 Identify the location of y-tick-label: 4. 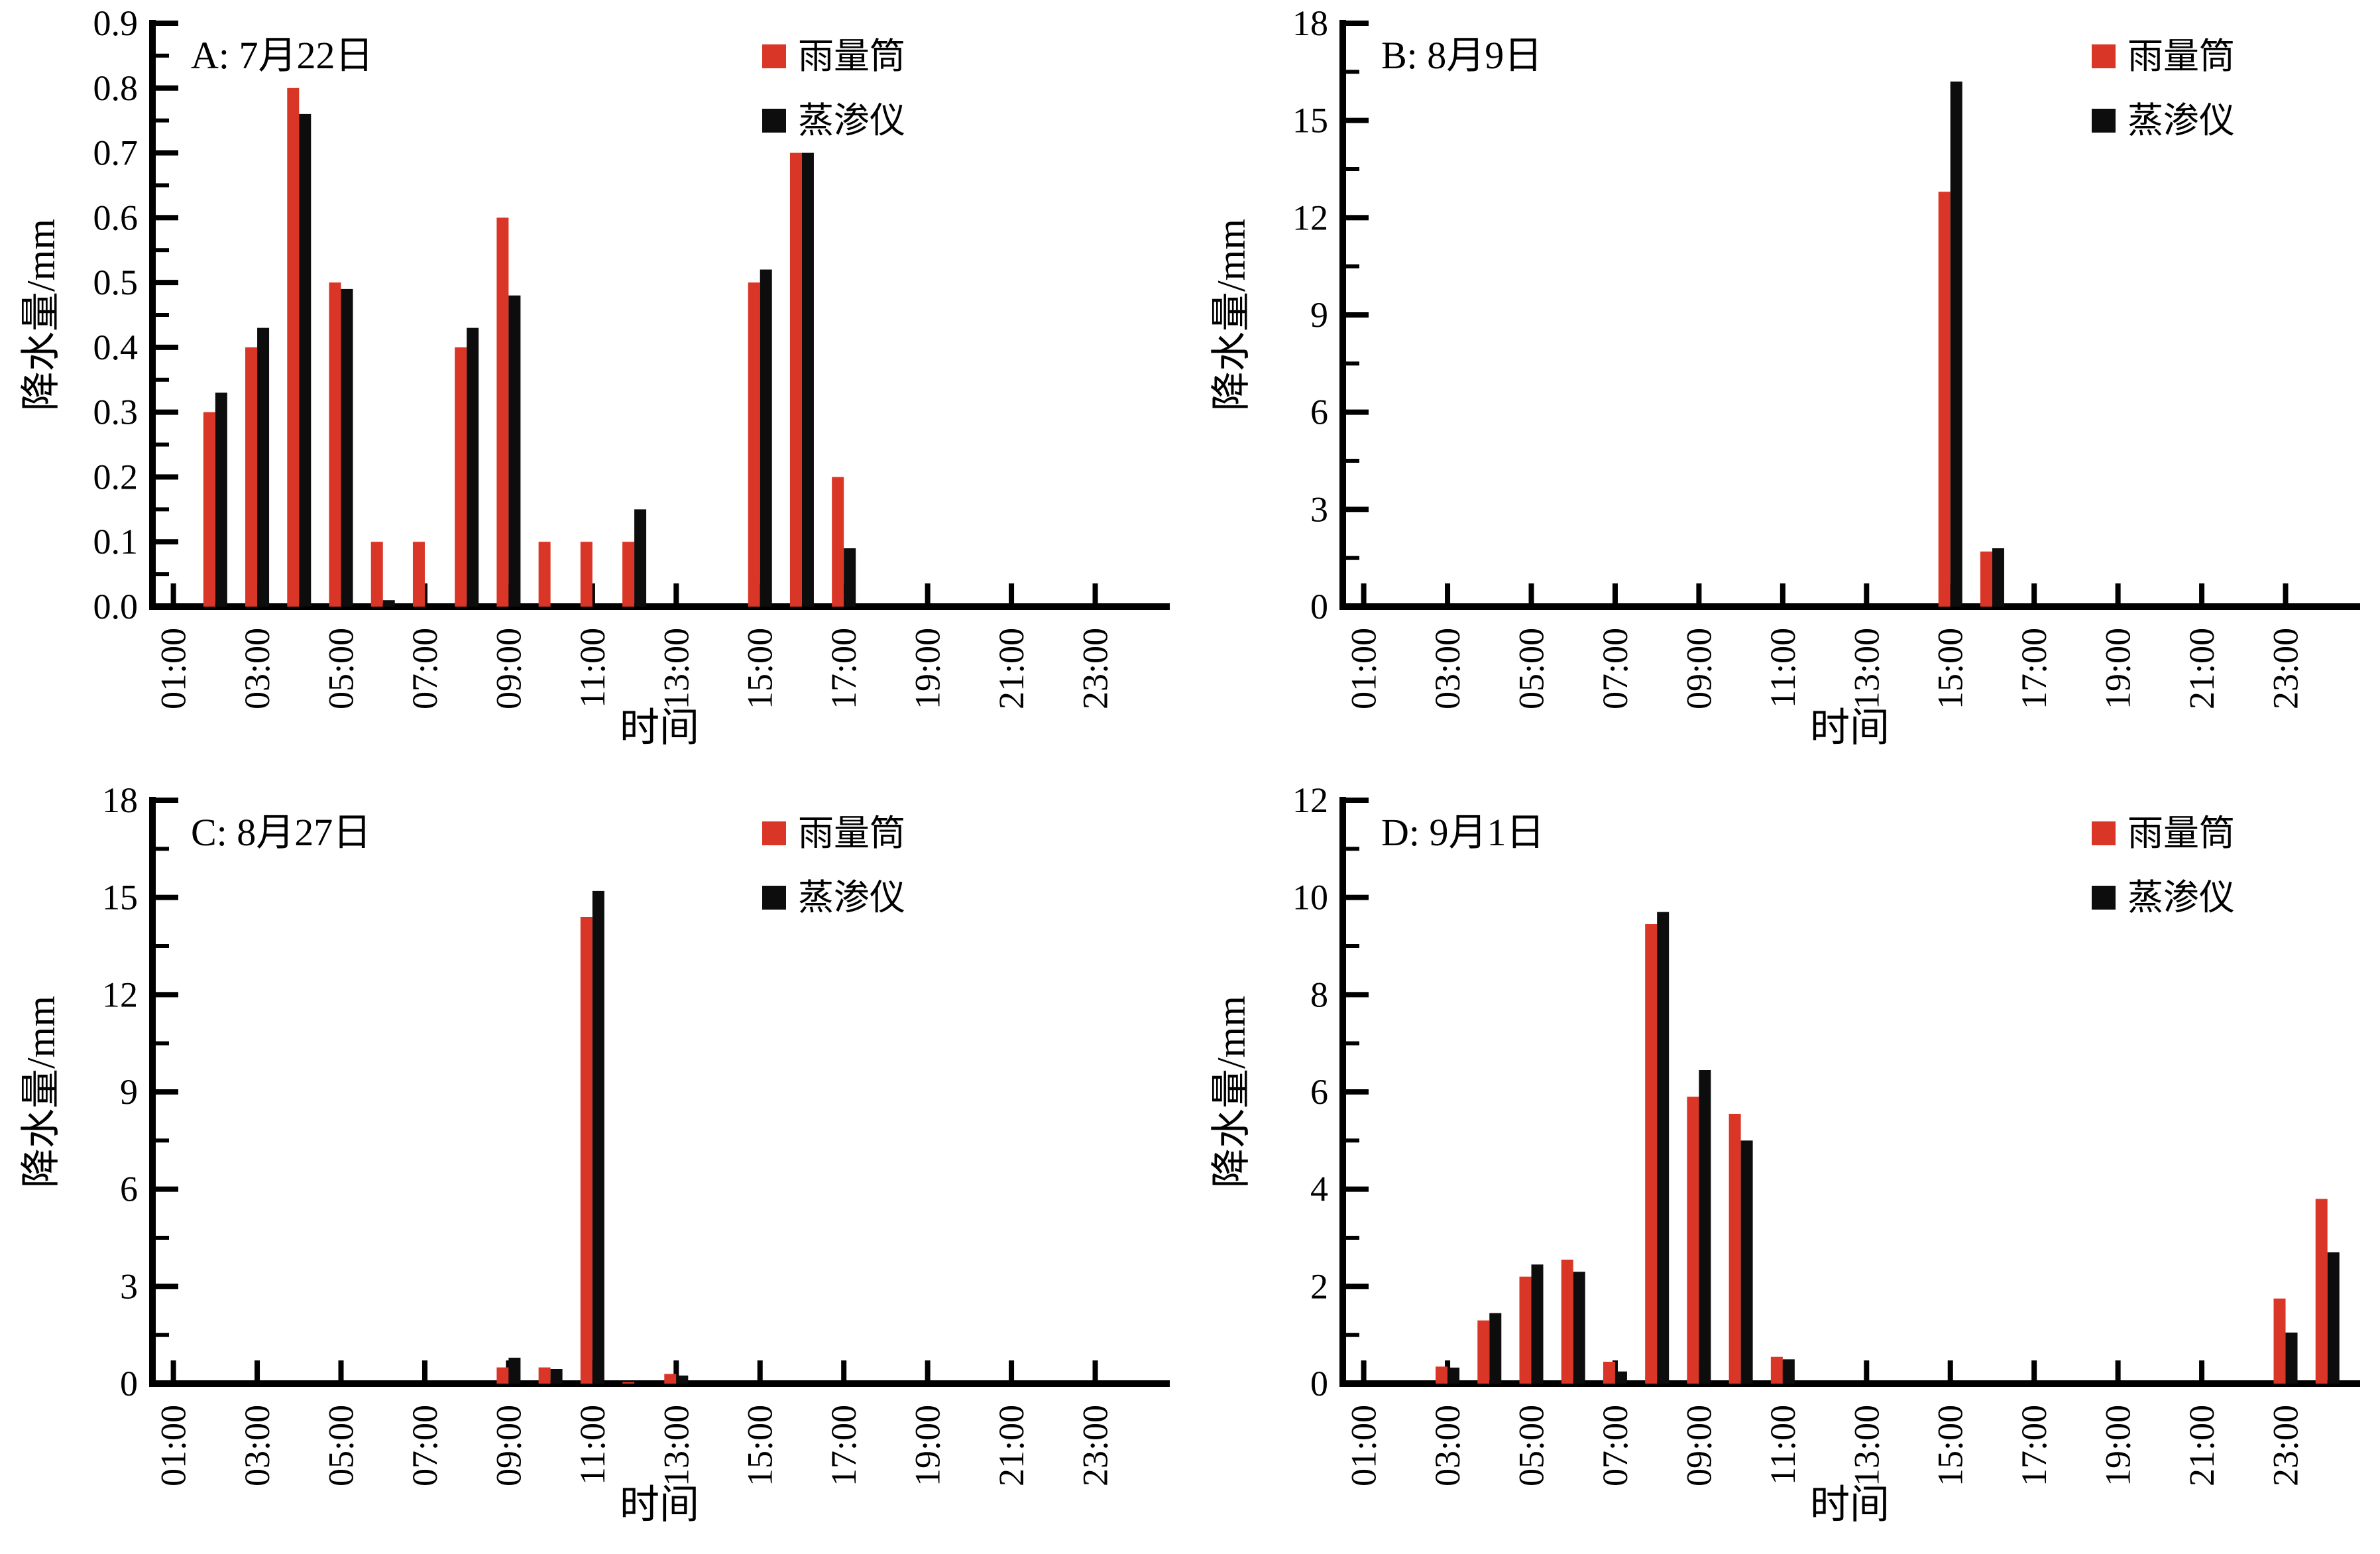
(1319, 1189).